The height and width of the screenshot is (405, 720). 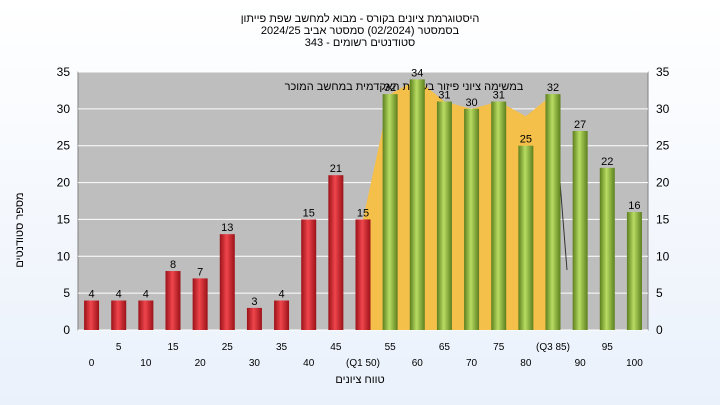 I want to click on x-tick-label: 100, so click(x=634, y=363).